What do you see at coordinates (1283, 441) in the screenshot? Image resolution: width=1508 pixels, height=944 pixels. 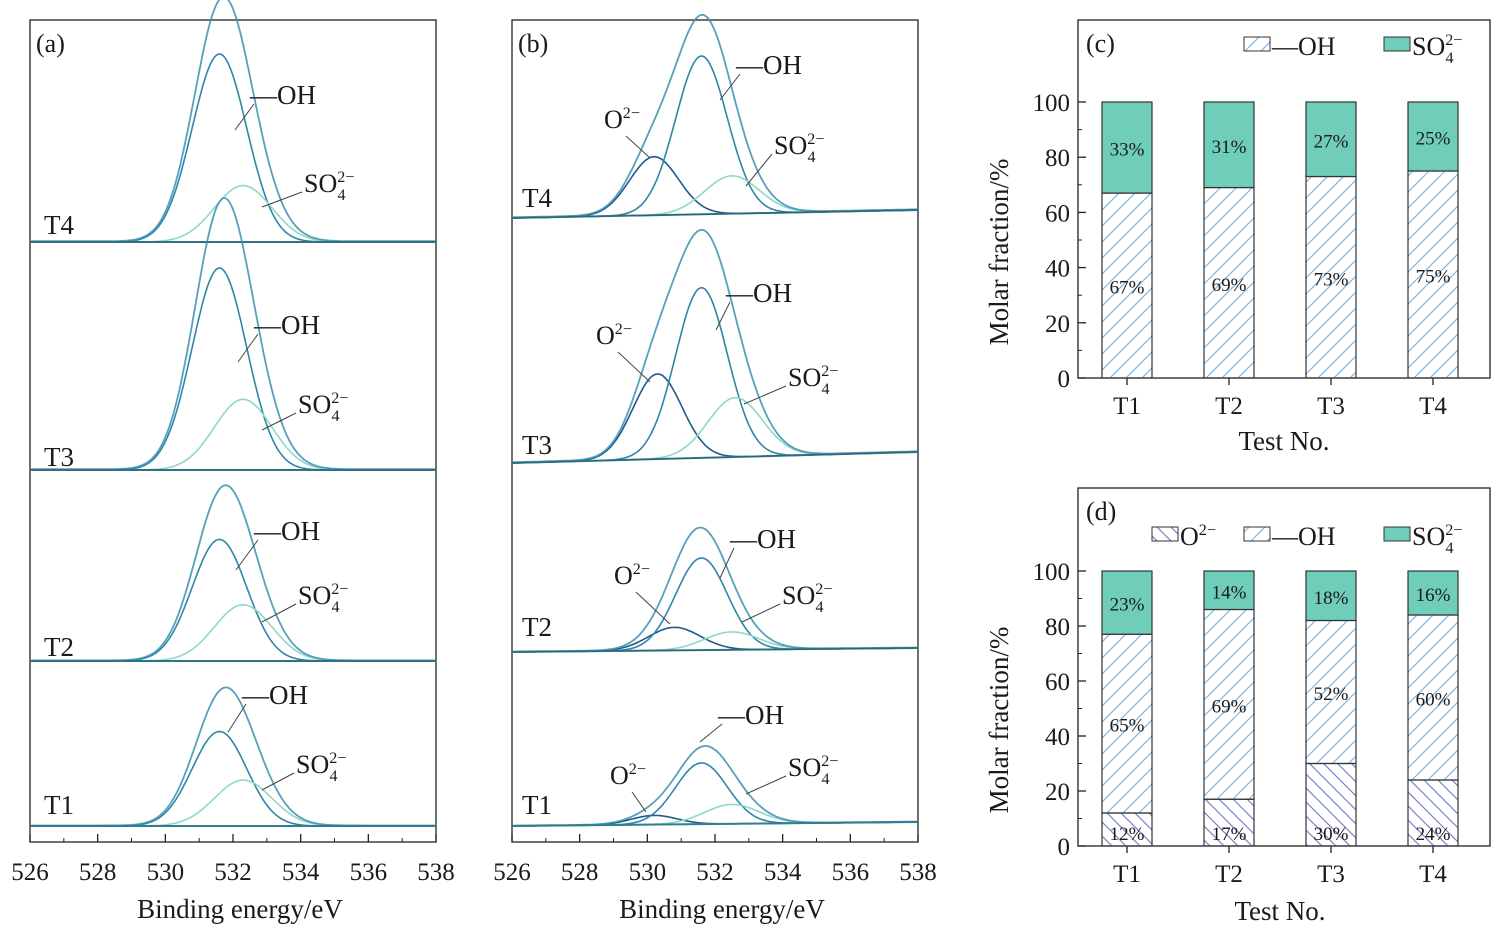 I see `panel-c-x-label: Test No.` at bounding box center [1283, 441].